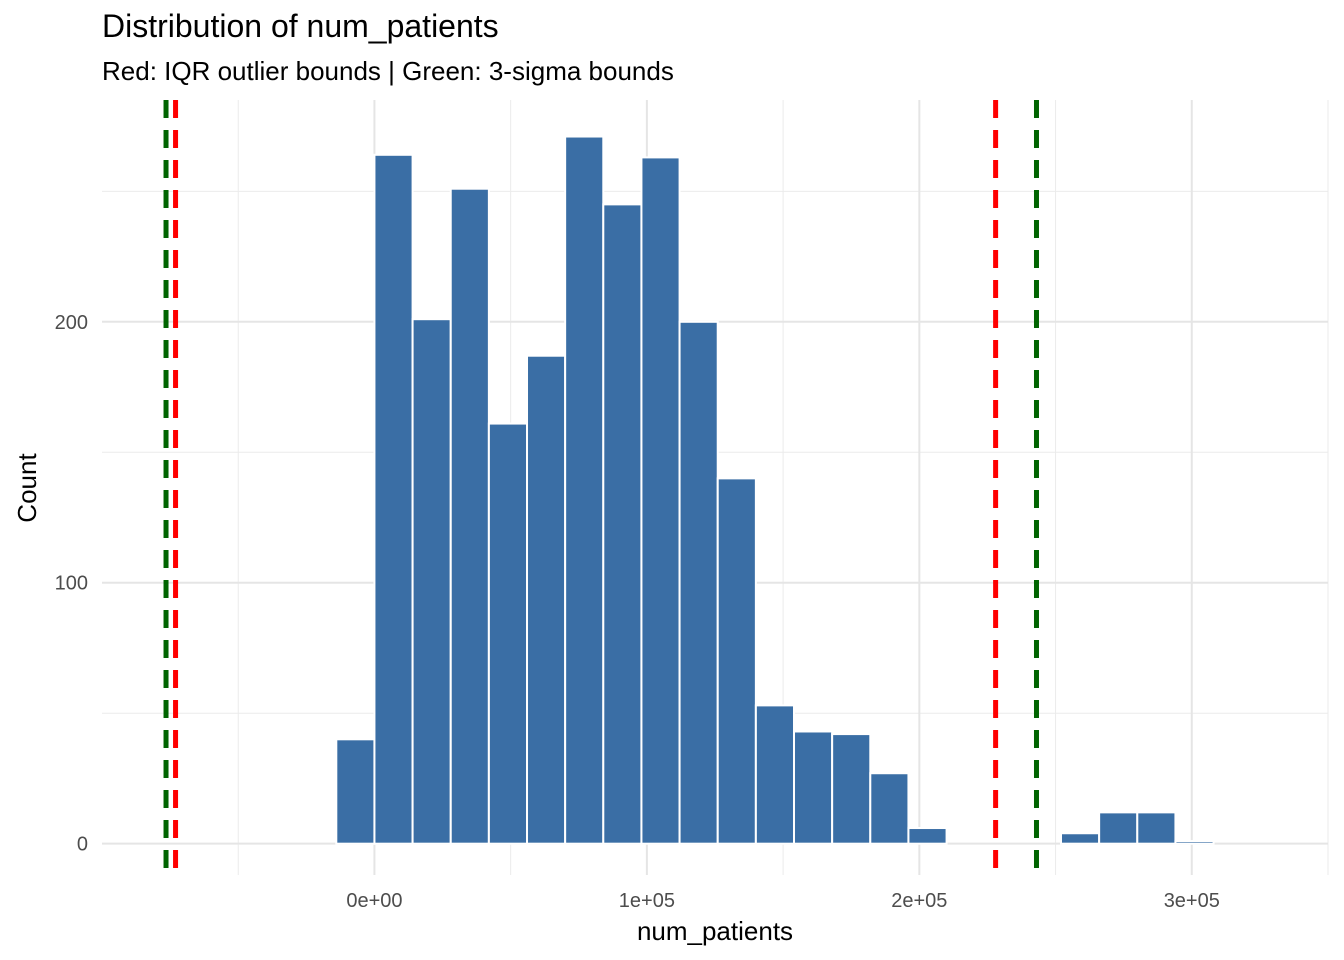 Image resolution: width=1344 pixels, height=960 pixels. I want to click on x-tick-label: 3e+05, so click(1192, 901).